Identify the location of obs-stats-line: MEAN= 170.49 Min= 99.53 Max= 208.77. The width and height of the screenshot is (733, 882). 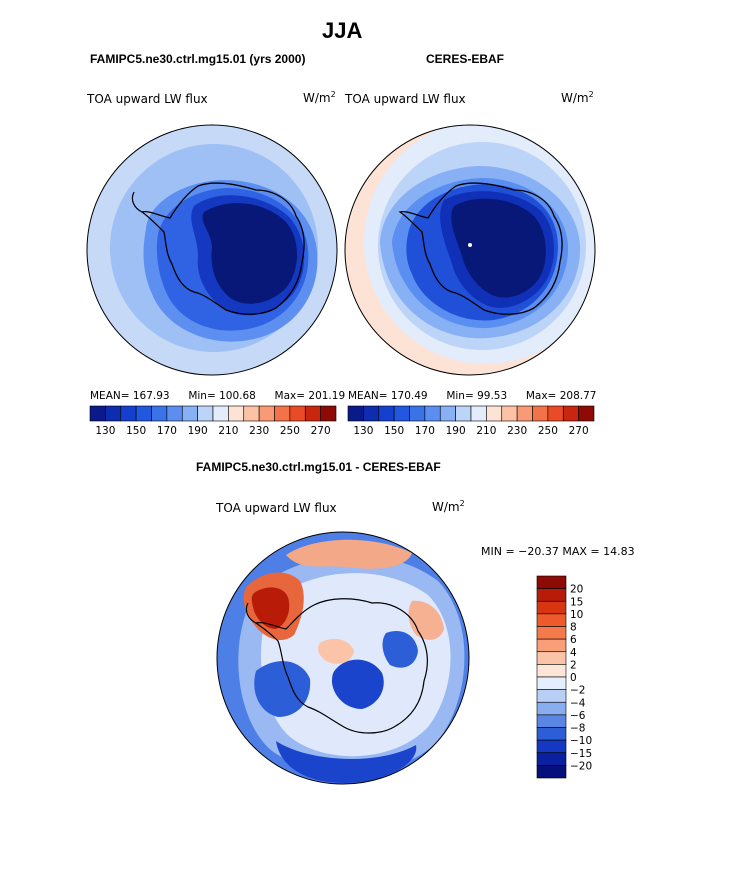
(472, 396).